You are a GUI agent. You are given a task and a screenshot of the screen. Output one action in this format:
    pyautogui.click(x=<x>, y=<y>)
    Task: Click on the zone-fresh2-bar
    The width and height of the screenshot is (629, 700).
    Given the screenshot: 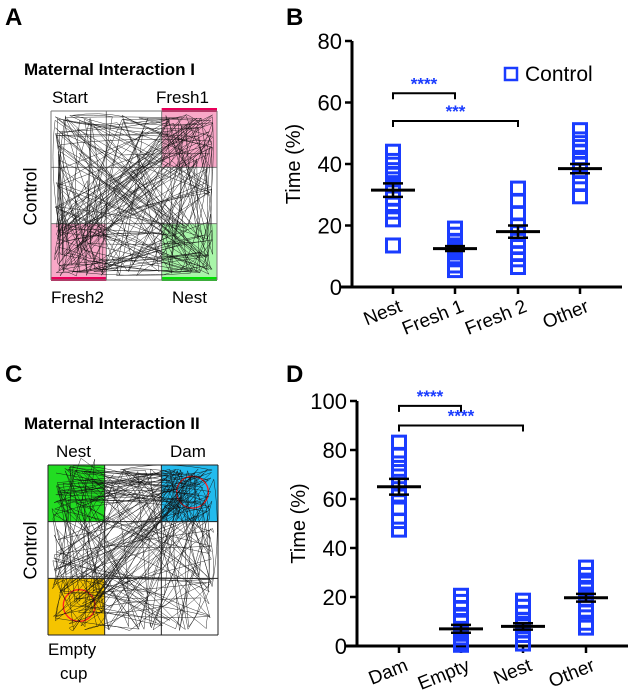 What is the action you would take?
    pyautogui.click(x=79, y=279)
    